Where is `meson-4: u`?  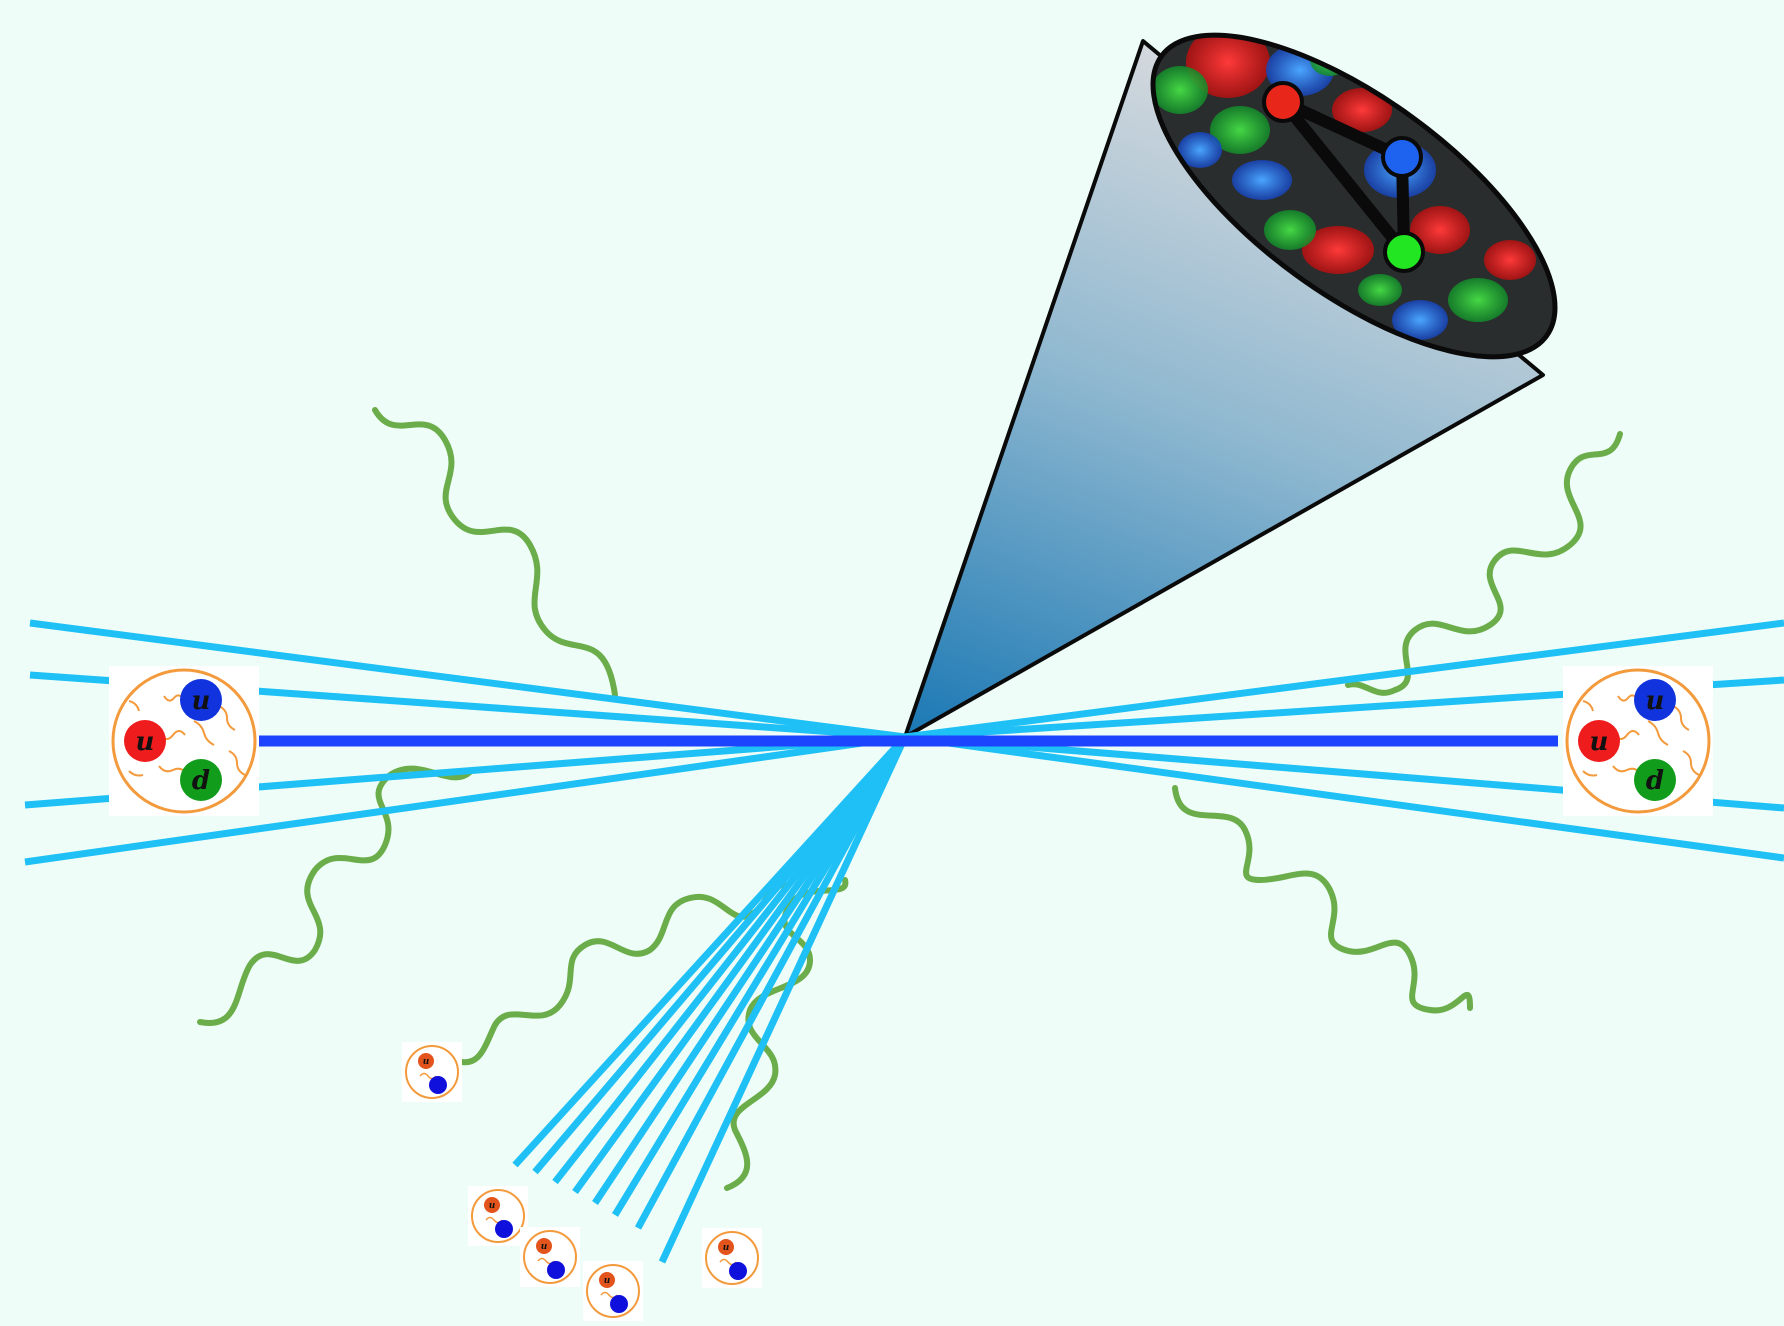
meson-4: u is located at coordinates (613, 1291).